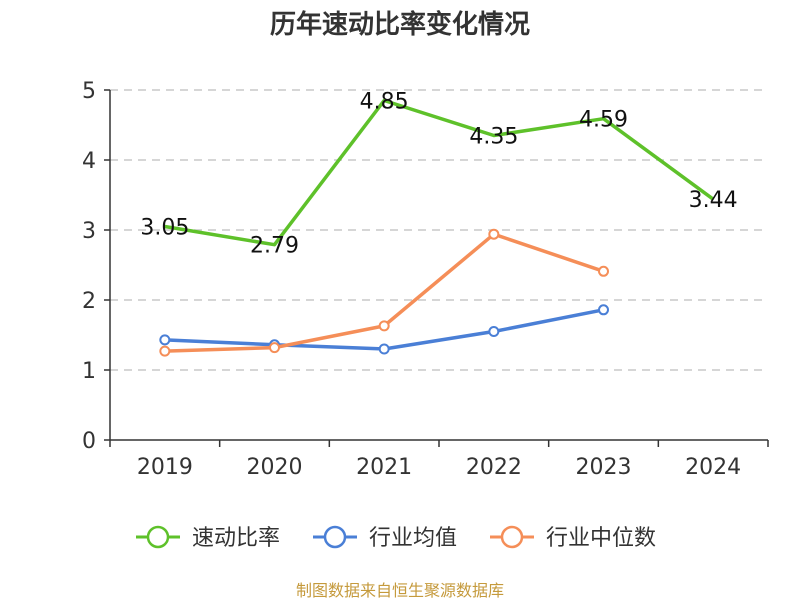 Image resolution: width=800 pixels, height=600 pixels. What do you see at coordinates (89, 371) in the screenshot?
I see `y-tick-label: 1` at bounding box center [89, 371].